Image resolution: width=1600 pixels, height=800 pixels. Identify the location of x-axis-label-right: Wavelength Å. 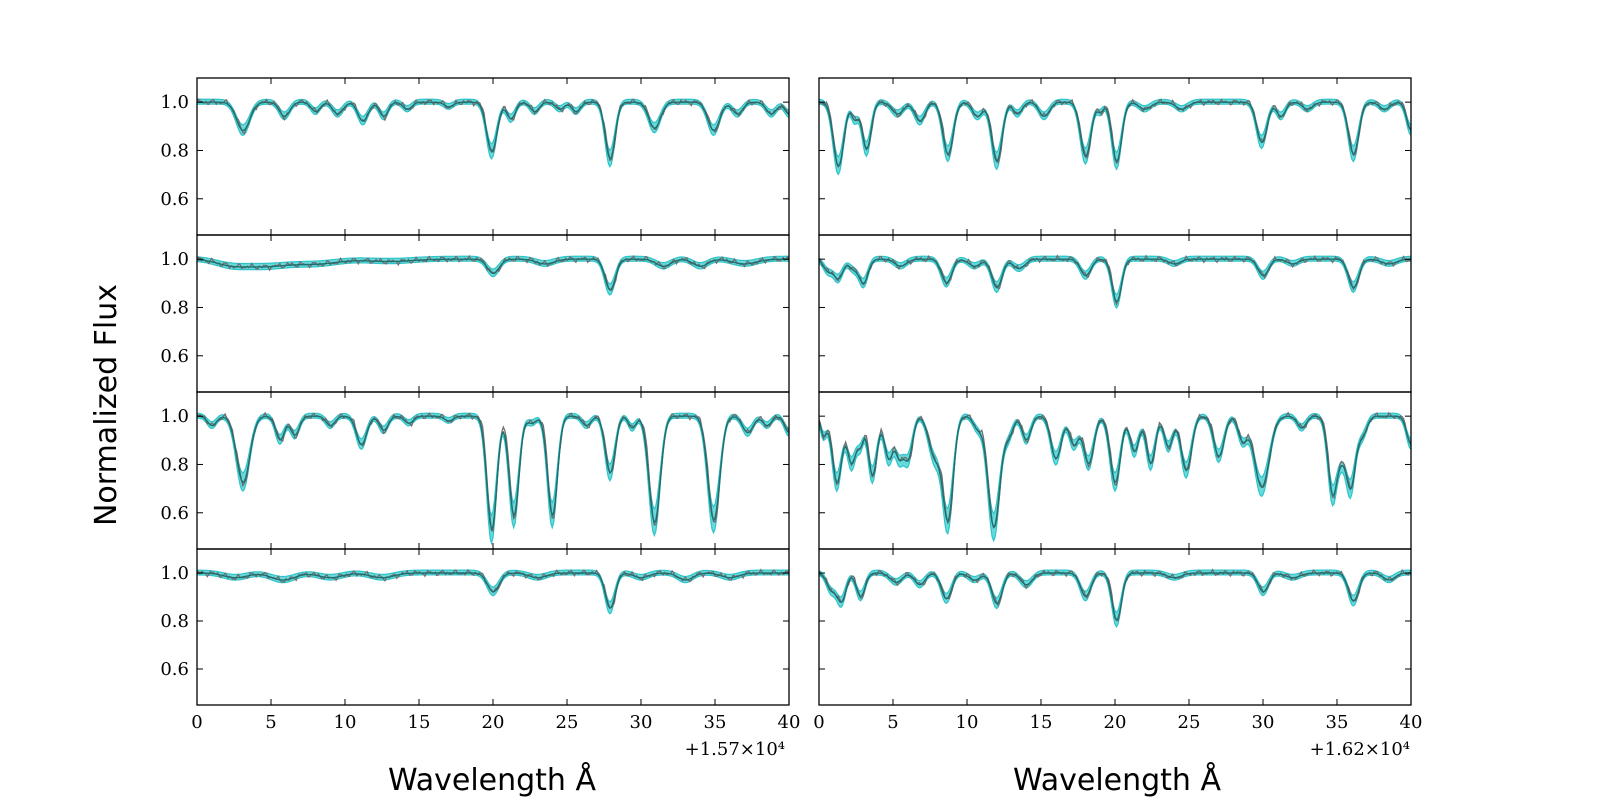
(1117, 780).